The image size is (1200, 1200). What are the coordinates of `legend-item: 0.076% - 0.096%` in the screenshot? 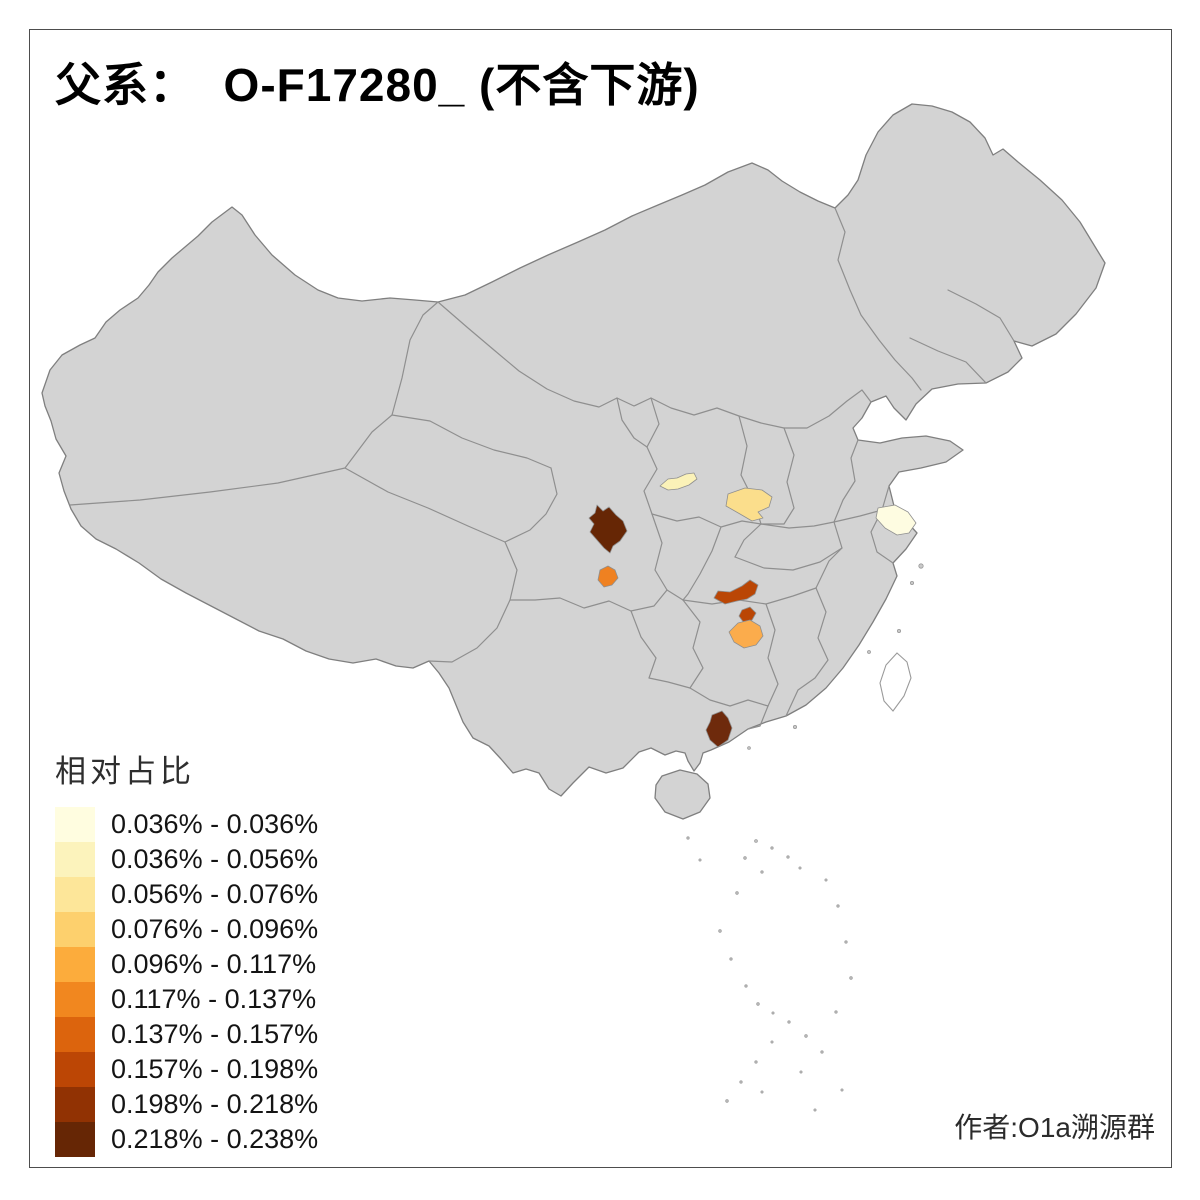 It's located at (186, 929).